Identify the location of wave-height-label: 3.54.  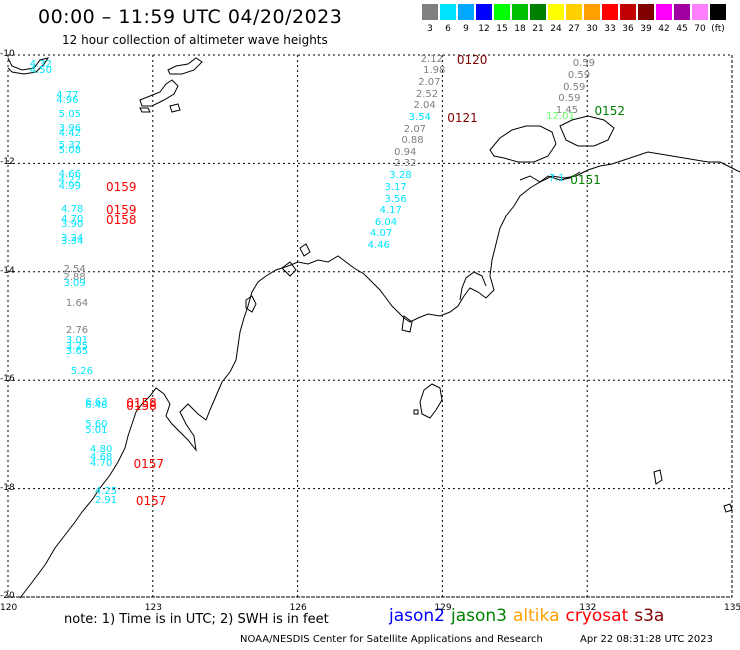
(419, 118).